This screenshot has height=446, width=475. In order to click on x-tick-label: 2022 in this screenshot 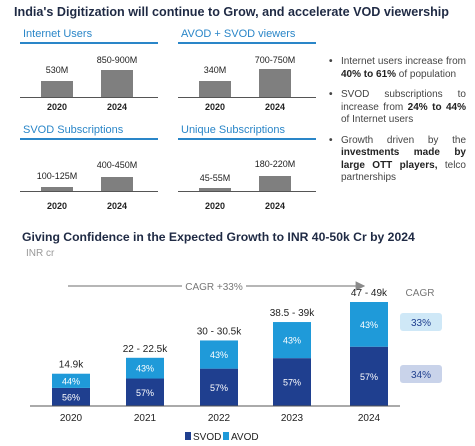, I will do `click(219, 418)`.